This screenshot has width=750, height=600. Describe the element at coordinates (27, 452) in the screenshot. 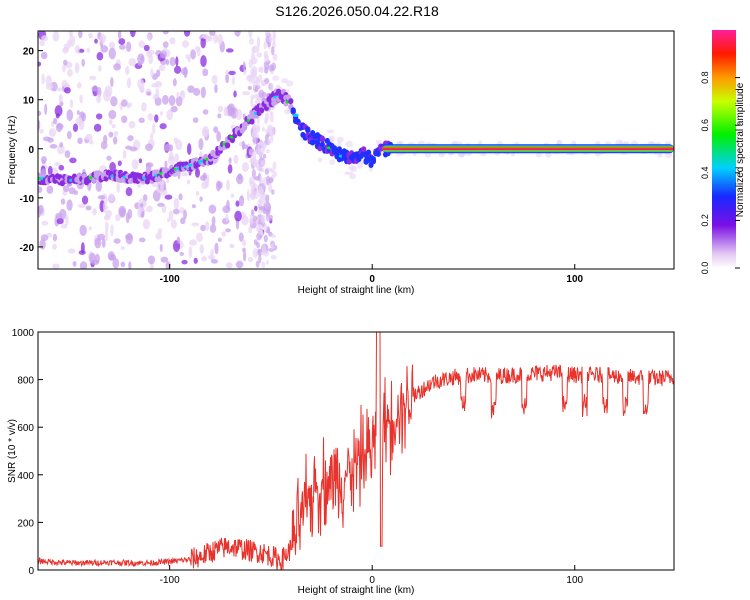

I see `snr-y-ticks: 0 200 400 600 800 1000` at that location.